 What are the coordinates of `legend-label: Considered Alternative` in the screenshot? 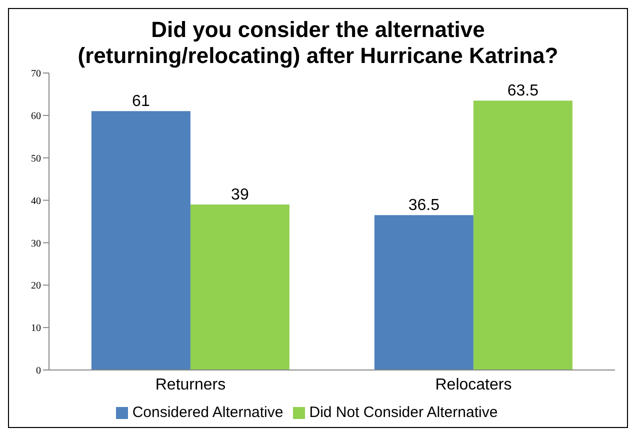 It's located at (208, 412).